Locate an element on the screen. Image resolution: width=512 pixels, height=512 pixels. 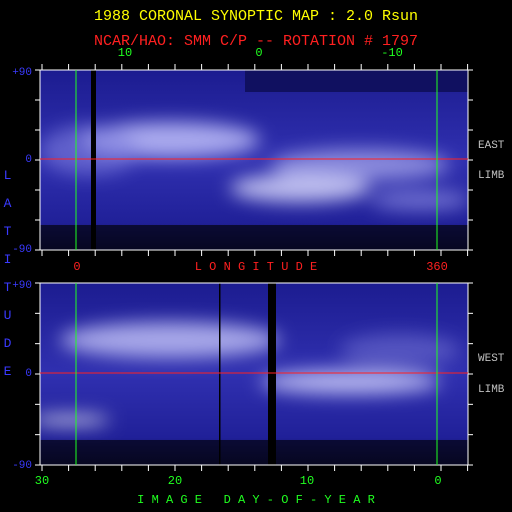
title: 1988 CORONAL SYNOPTIC MAP : 2.0 Rsun is located at coordinates (256, 16).